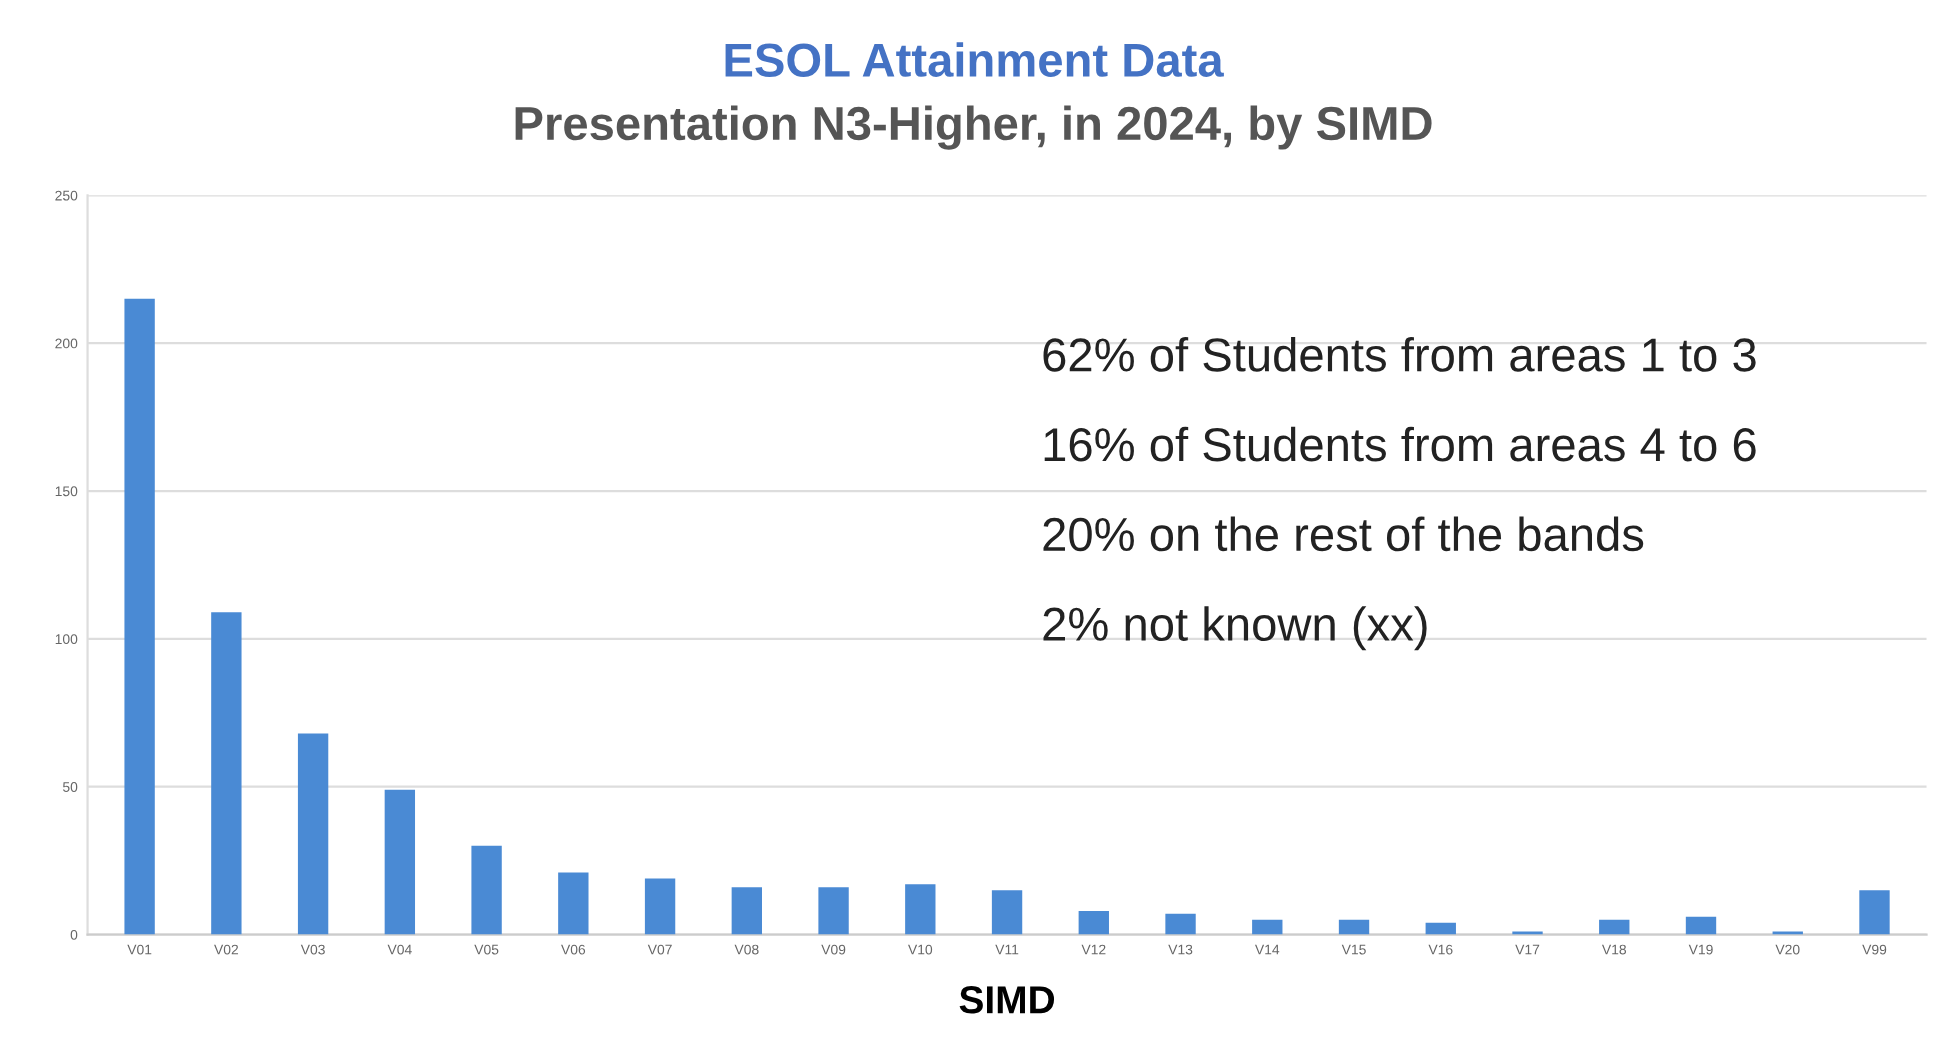 The width and height of the screenshot is (1946, 1056). I want to click on chart-subtitle: Presentation N3-Higher, in 2024, by SIMD, so click(973, 127).